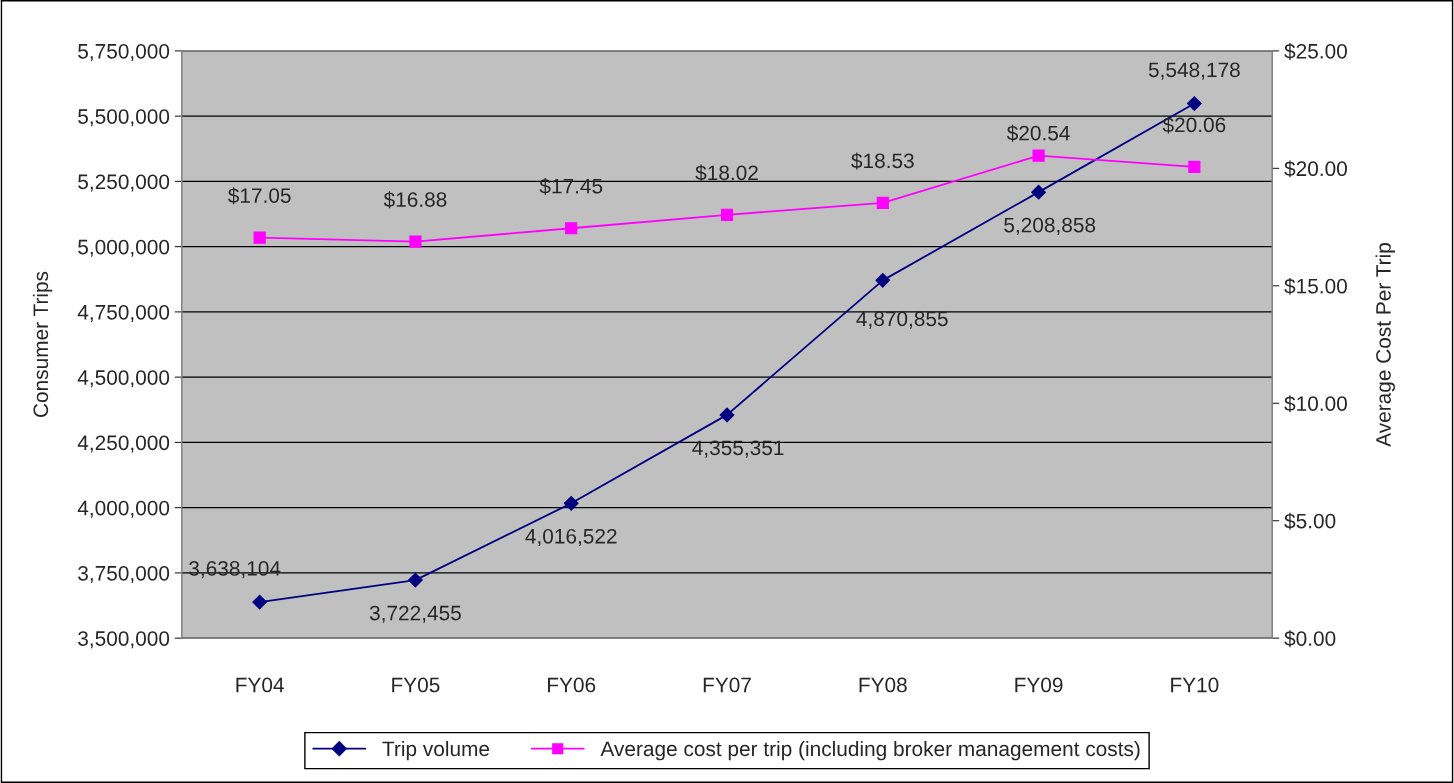  Describe the element at coordinates (415, 614) in the screenshot. I see `data-label: 3,722,455` at that location.